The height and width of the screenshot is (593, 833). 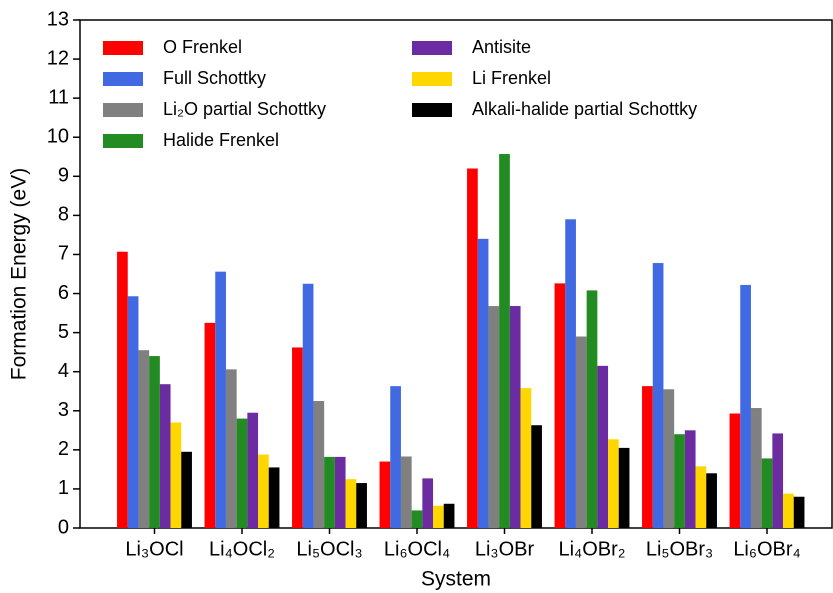 What do you see at coordinates (63, 215) in the screenshot?
I see `y-tick-label: 8` at bounding box center [63, 215].